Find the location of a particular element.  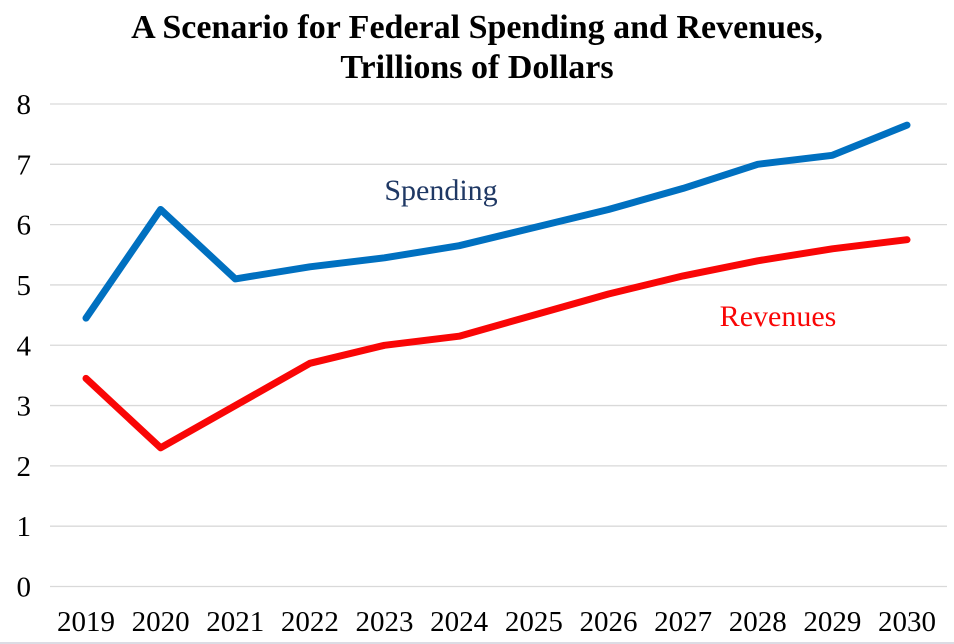

image-bottom-border is located at coordinates (477, 643).